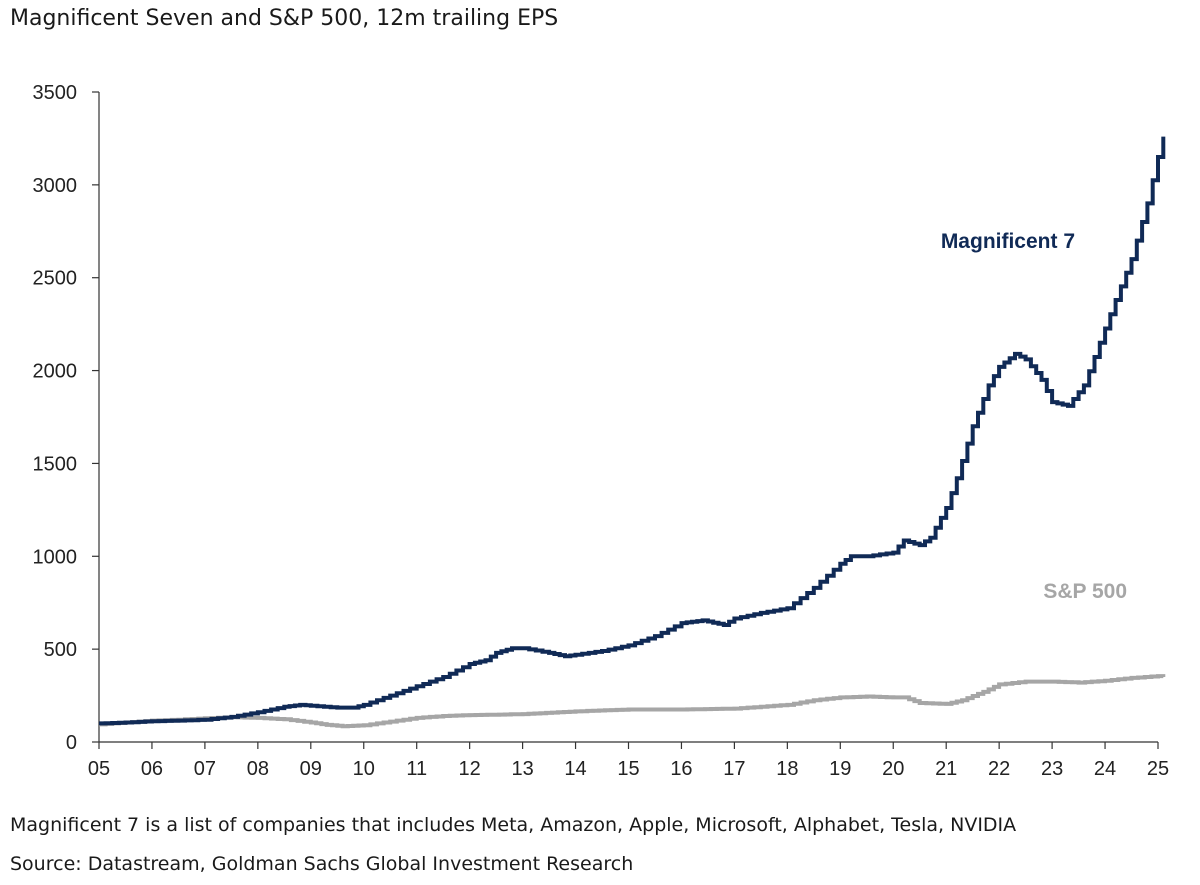 This screenshot has width=1200, height=885. I want to click on x-tick-label: 07, so click(205, 769).